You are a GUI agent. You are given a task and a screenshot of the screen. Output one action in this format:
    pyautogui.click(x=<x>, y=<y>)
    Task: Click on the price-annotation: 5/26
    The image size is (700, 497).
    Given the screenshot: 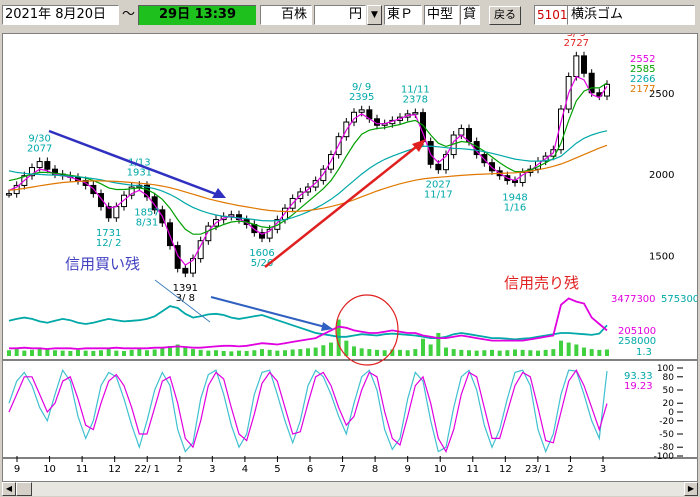 What is the action you would take?
    pyautogui.click(x=262, y=263)
    